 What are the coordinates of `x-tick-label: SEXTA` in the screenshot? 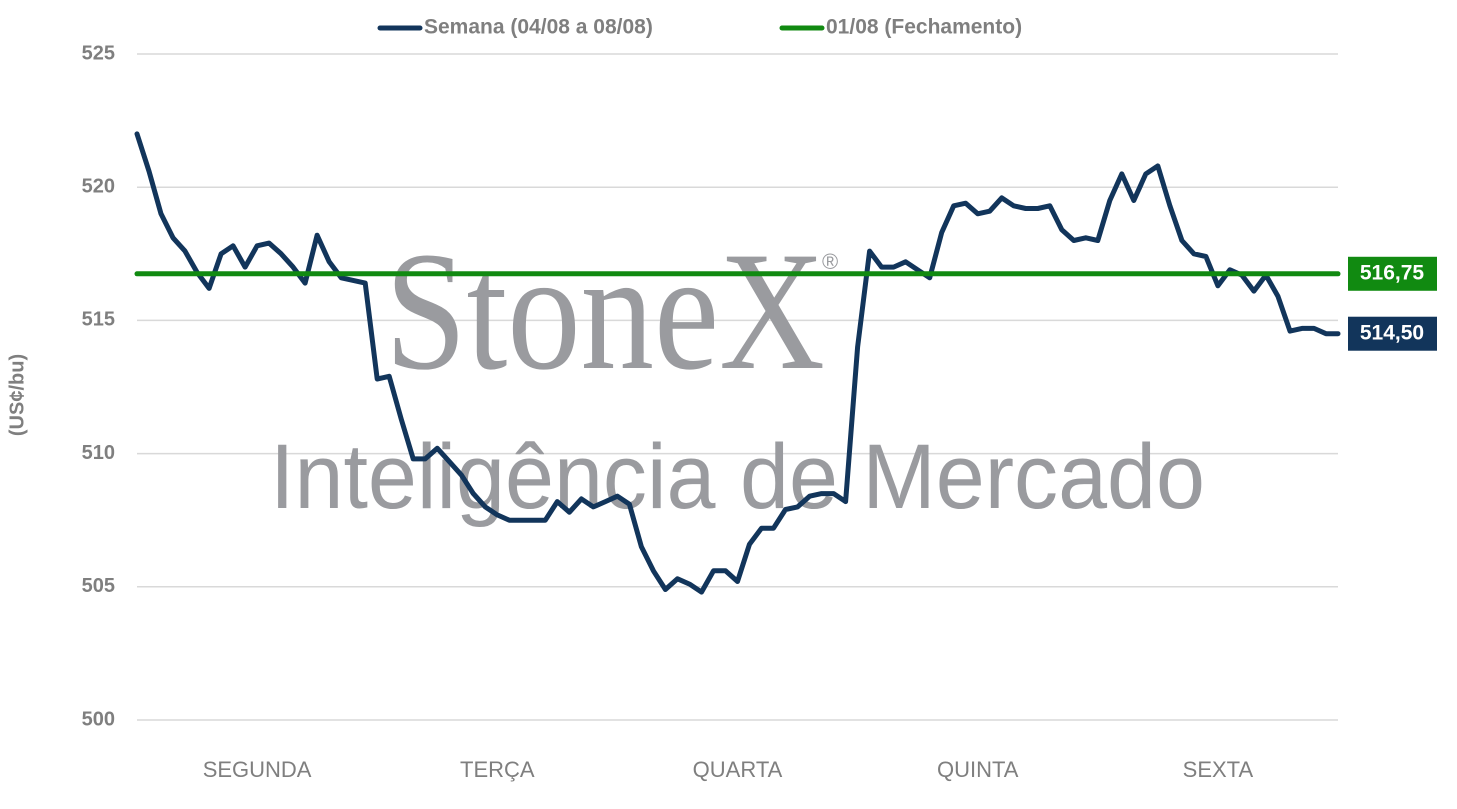 It's located at (1218, 769).